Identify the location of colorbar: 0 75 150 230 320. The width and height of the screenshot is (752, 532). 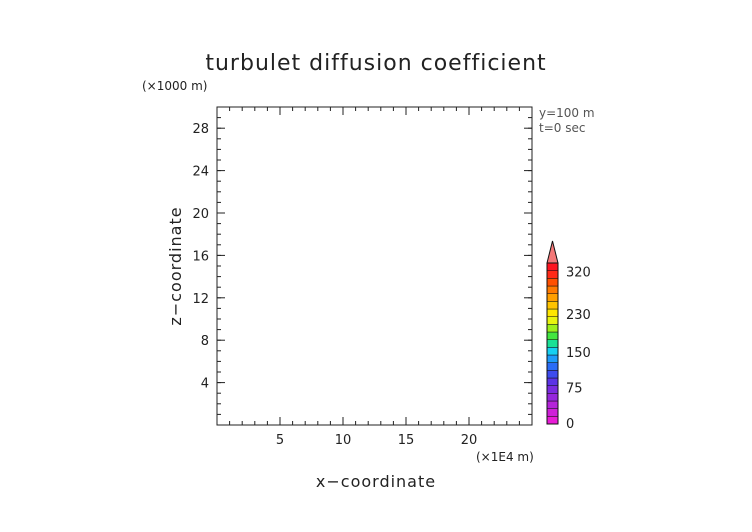
(568, 336).